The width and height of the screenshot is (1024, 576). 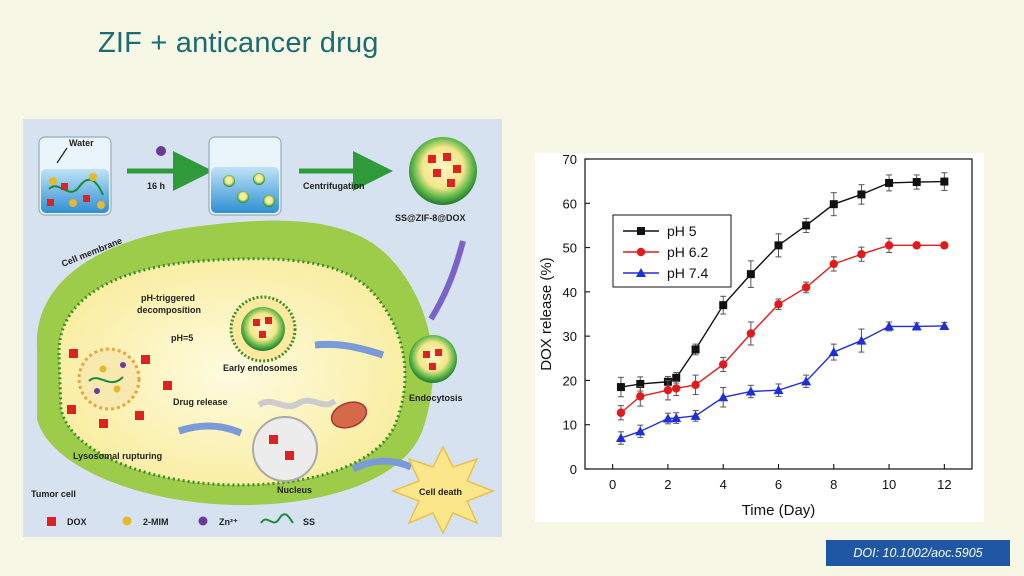 I want to click on doi-badge: DOI: 10.1002/aoc.5905, so click(x=918, y=553).